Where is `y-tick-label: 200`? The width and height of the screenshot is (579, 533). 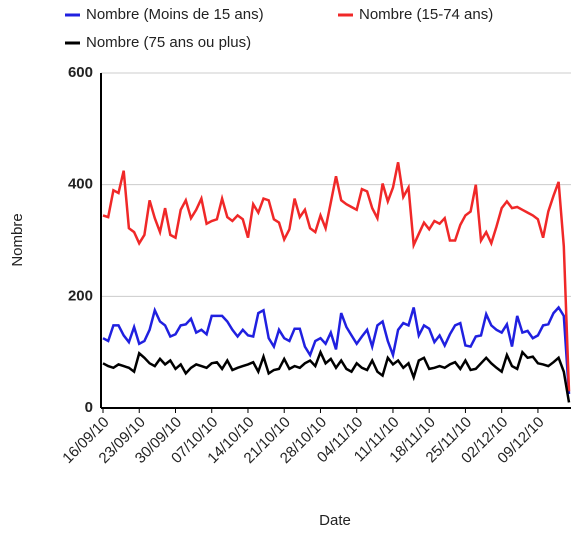 y-tick-label: 200 is located at coordinates (80, 295).